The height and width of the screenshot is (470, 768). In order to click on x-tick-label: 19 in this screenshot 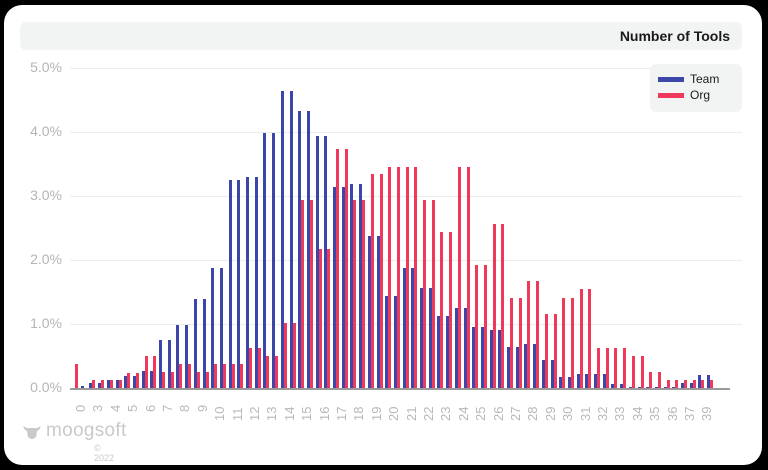, I will do `click(376, 413)`.